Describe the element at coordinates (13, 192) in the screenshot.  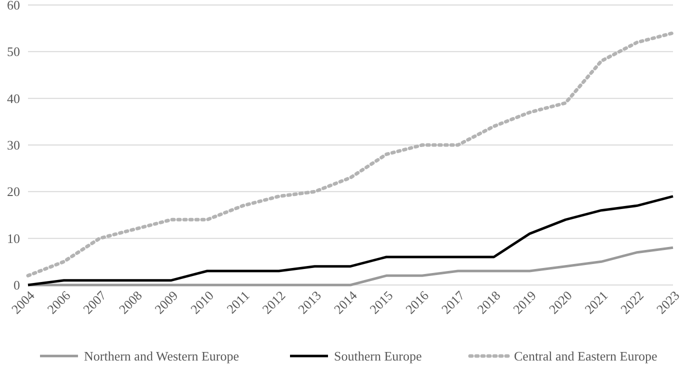
I see `y-tick-label: 20` at that location.